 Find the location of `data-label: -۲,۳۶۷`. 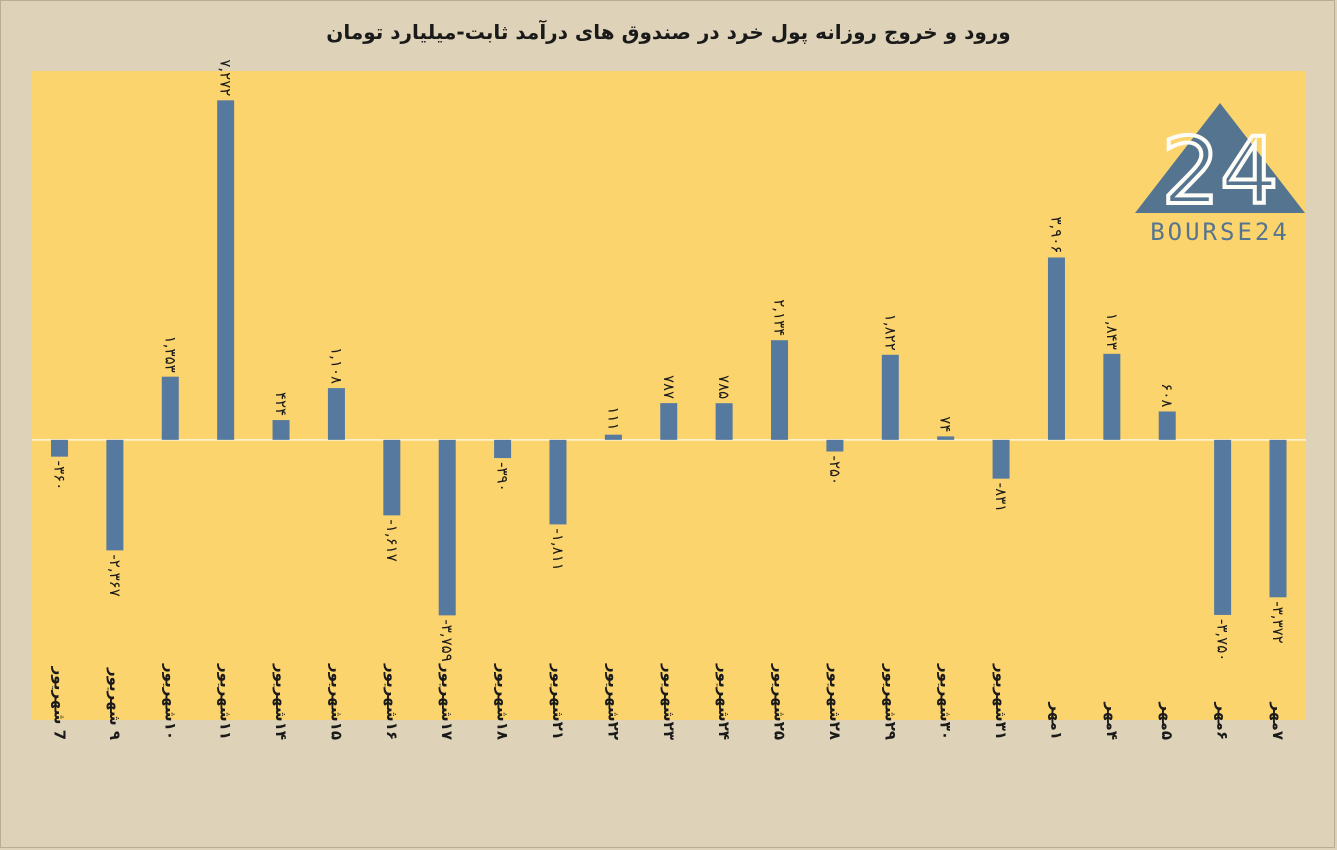

data-label: -۲,۳۶۷ is located at coordinates (115, 575).